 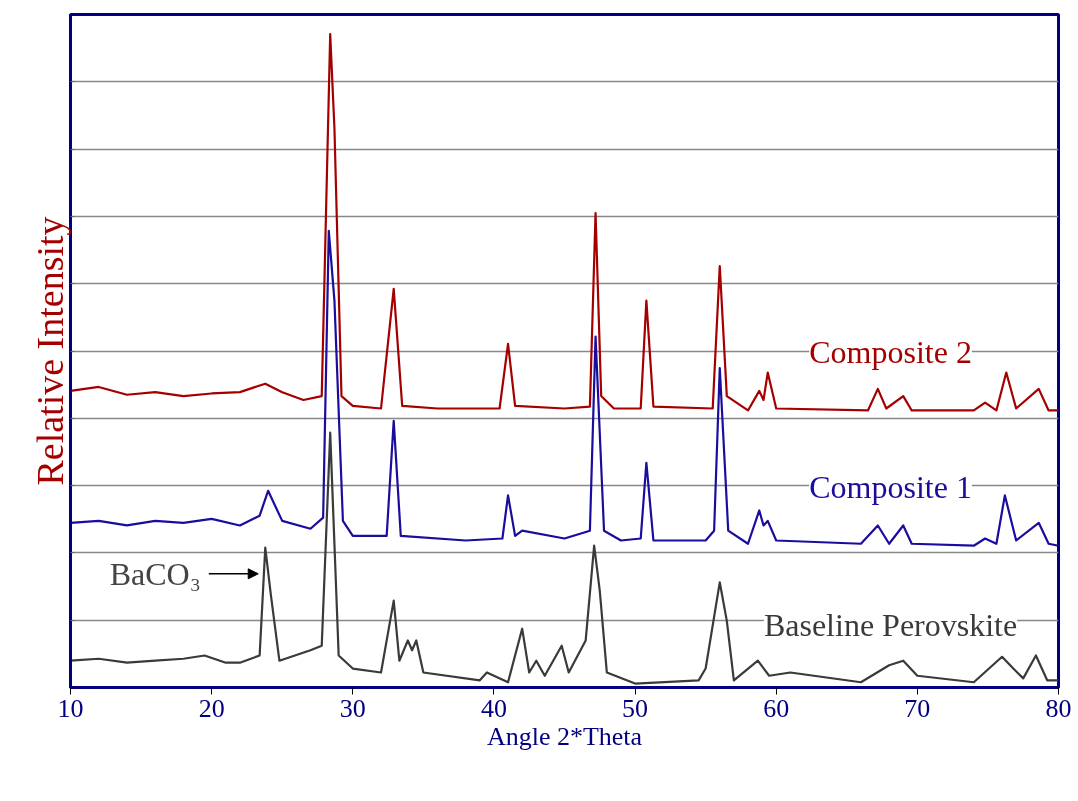 What do you see at coordinates (776, 708) in the screenshot?
I see `x-tick-label: 60` at bounding box center [776, 708].